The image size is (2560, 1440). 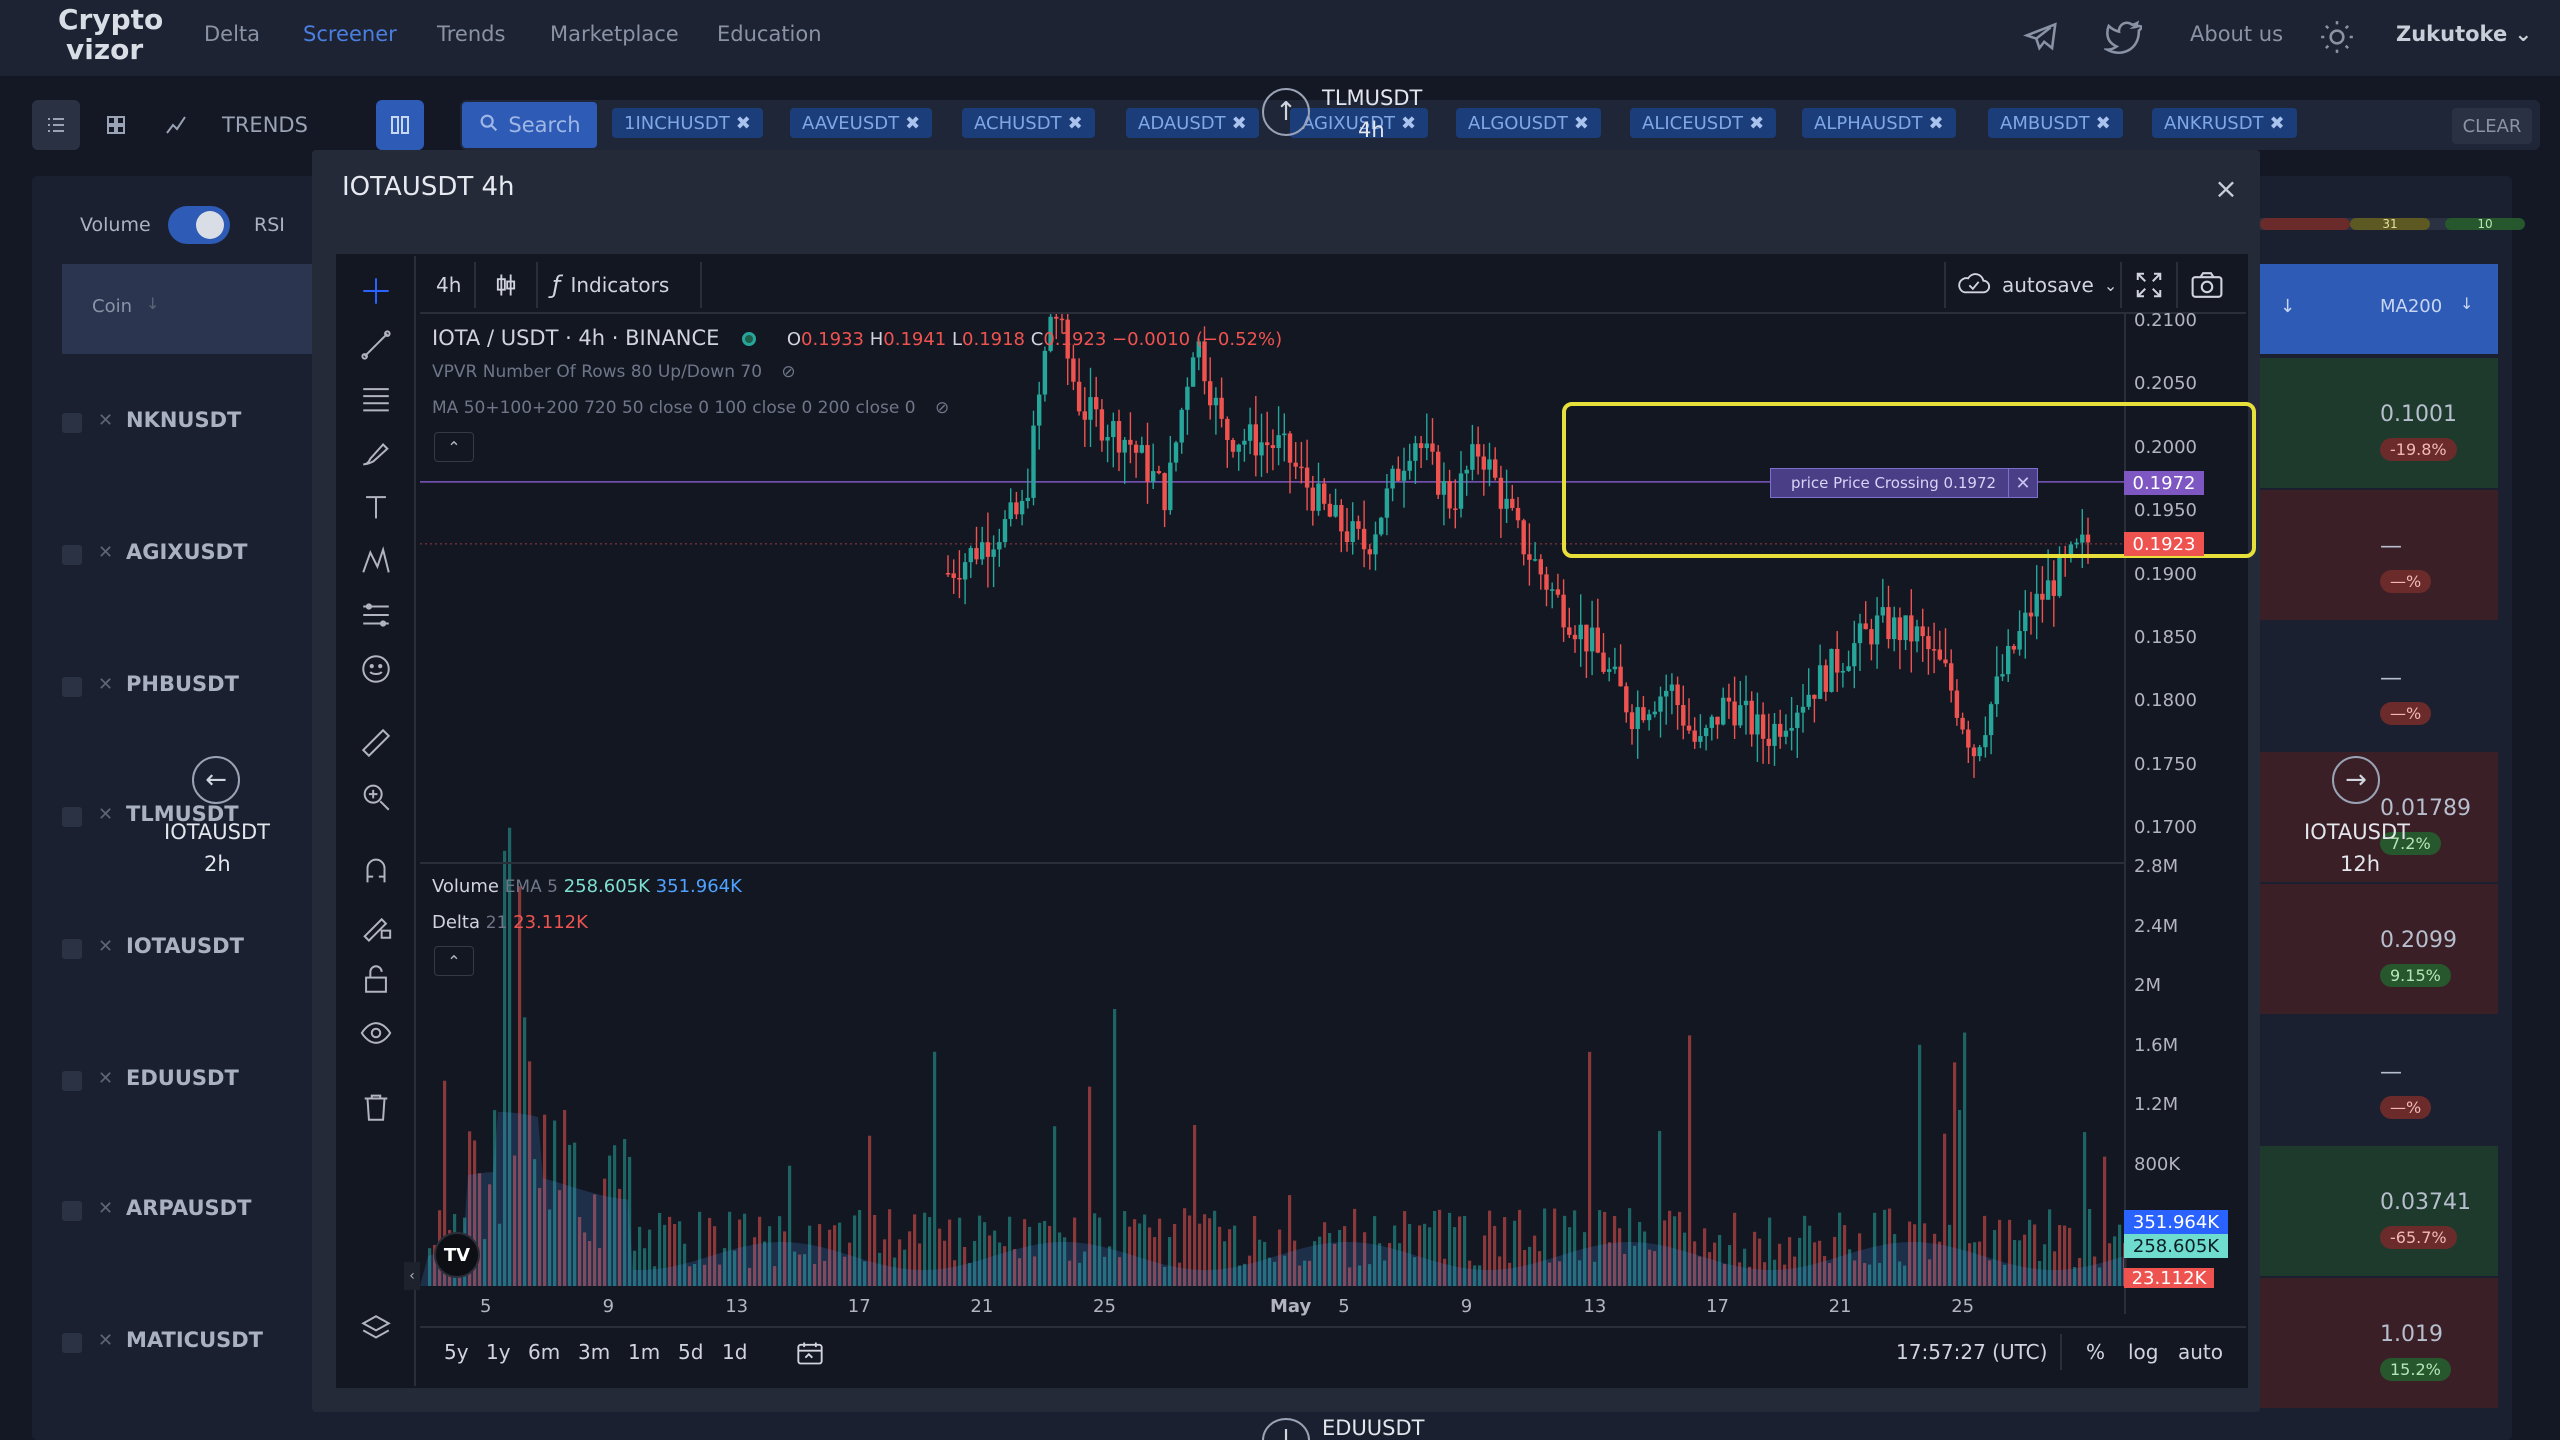 I want to click on navigate-left-button: ←, so click(x=216, y=780).